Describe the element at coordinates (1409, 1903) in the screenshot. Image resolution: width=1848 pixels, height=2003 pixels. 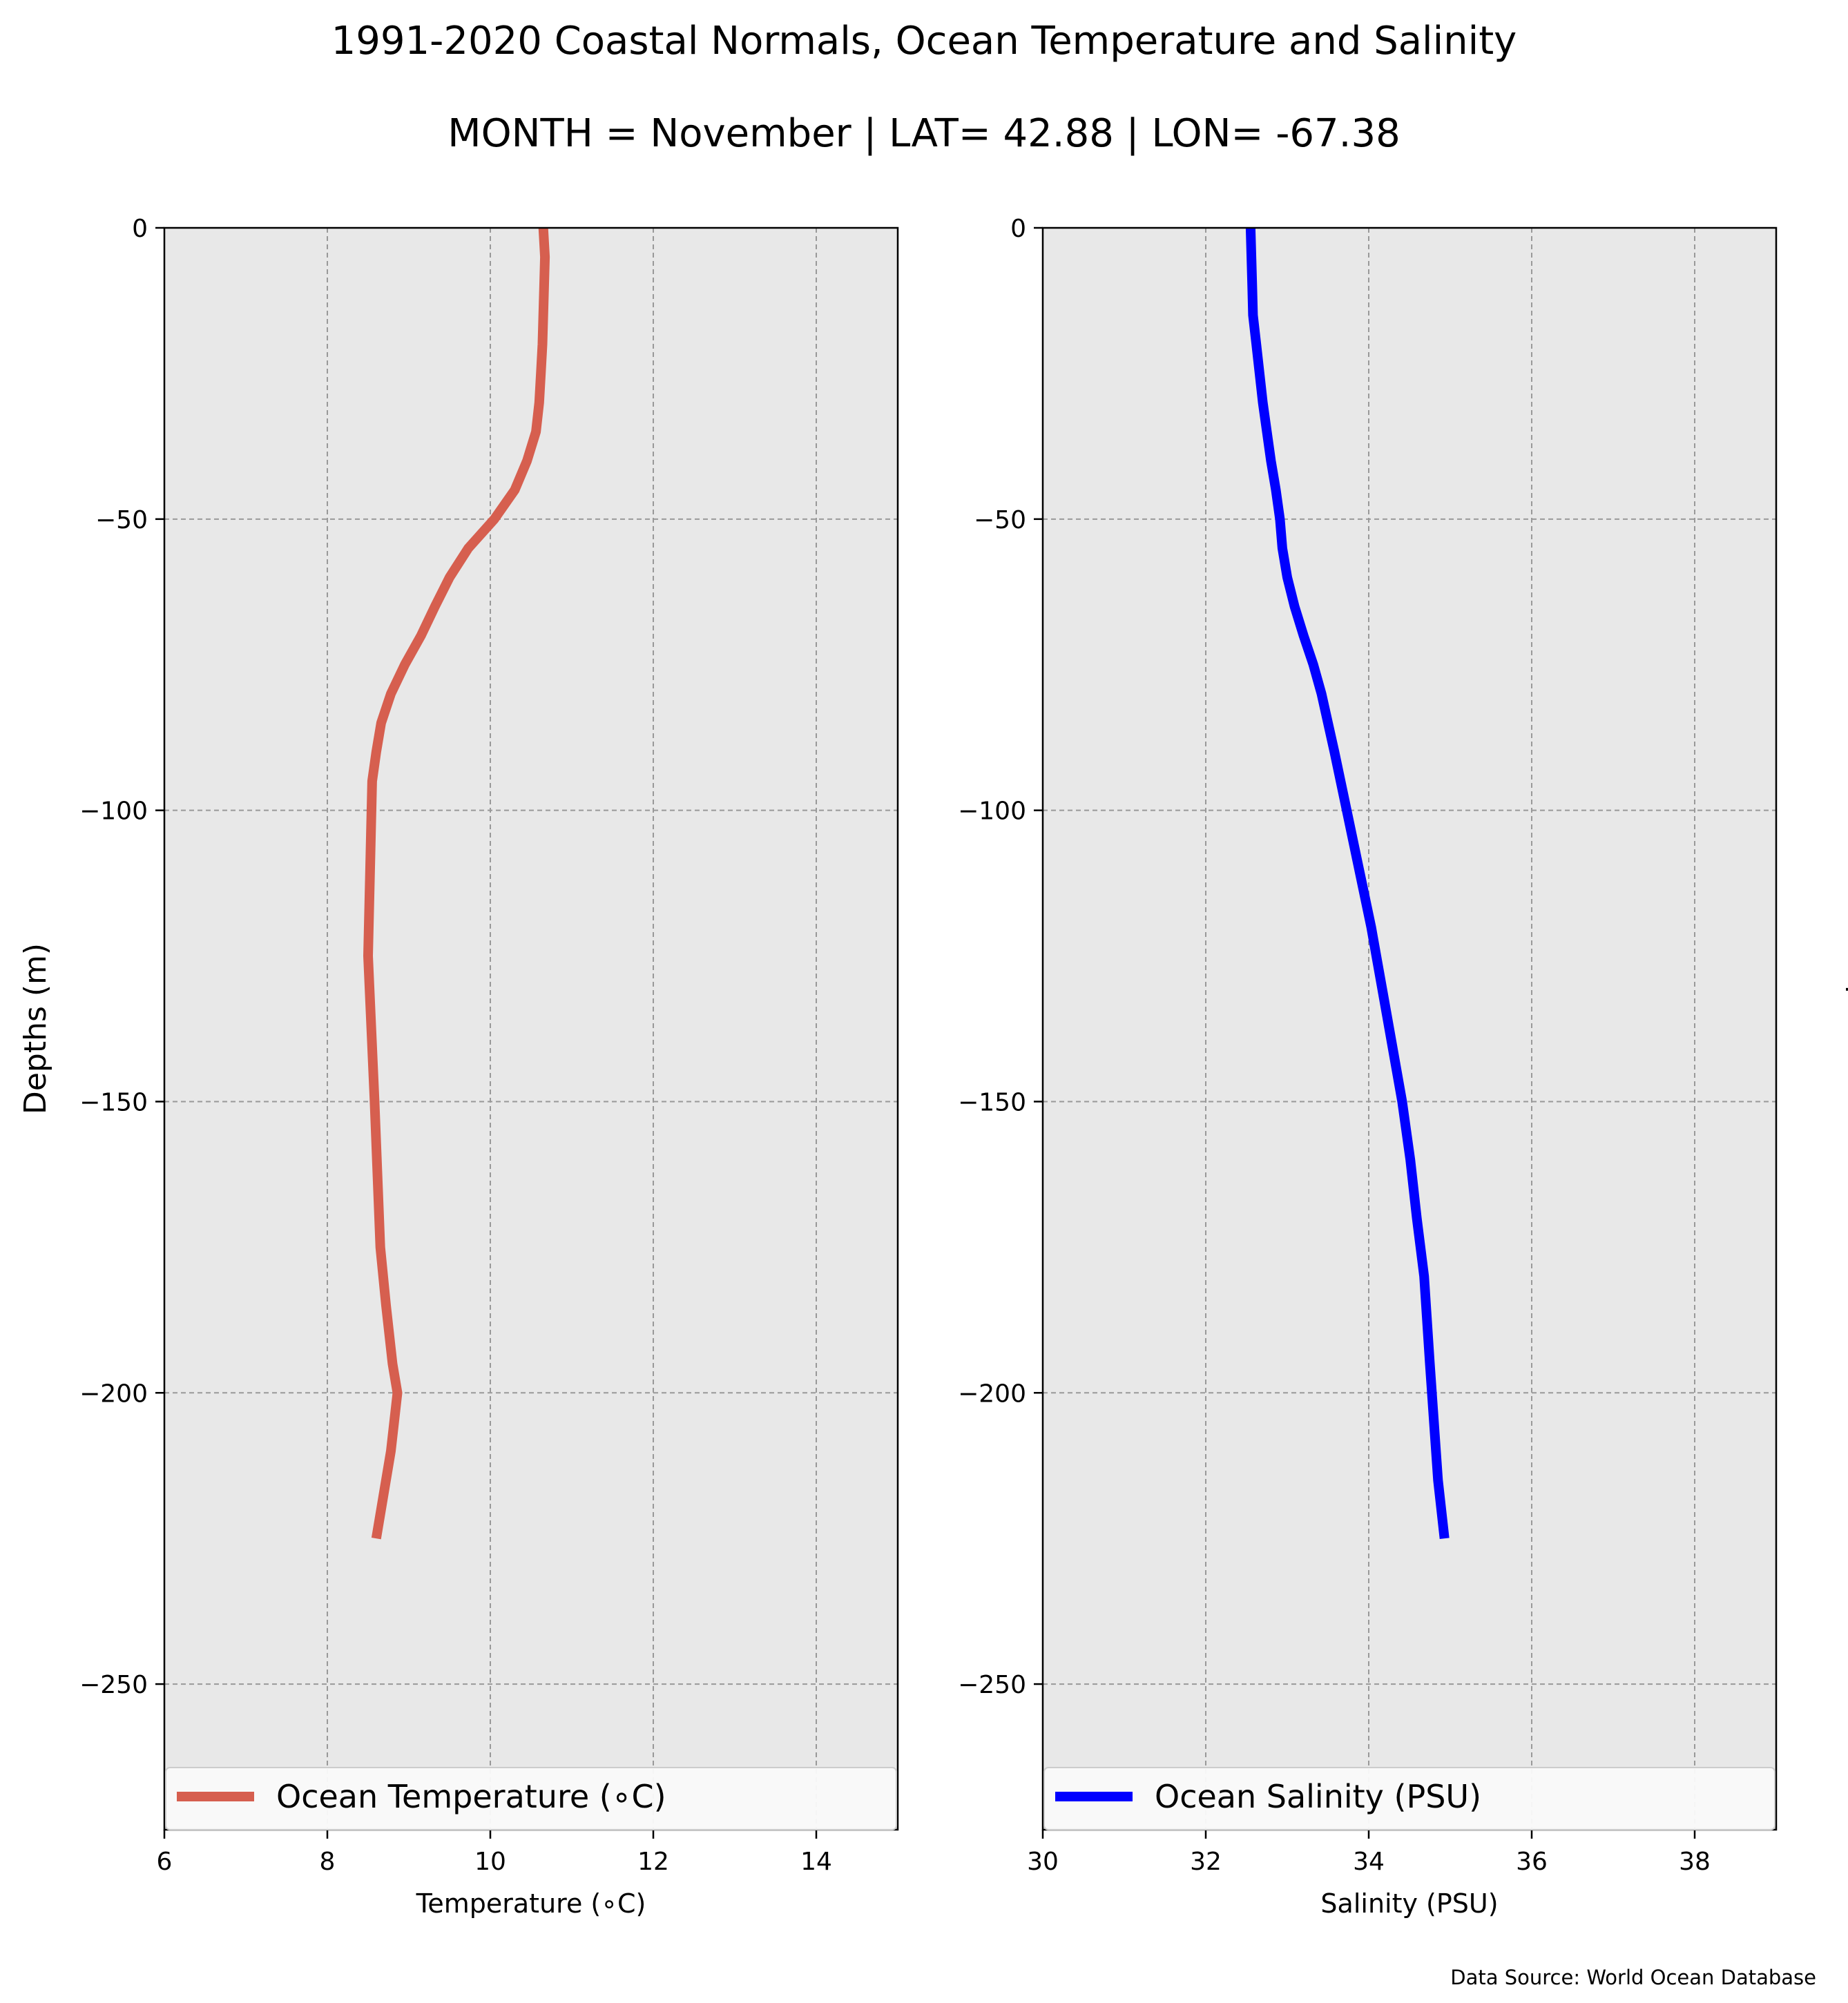
I see `x-axis-label: Salinity (PSU)` at that location.